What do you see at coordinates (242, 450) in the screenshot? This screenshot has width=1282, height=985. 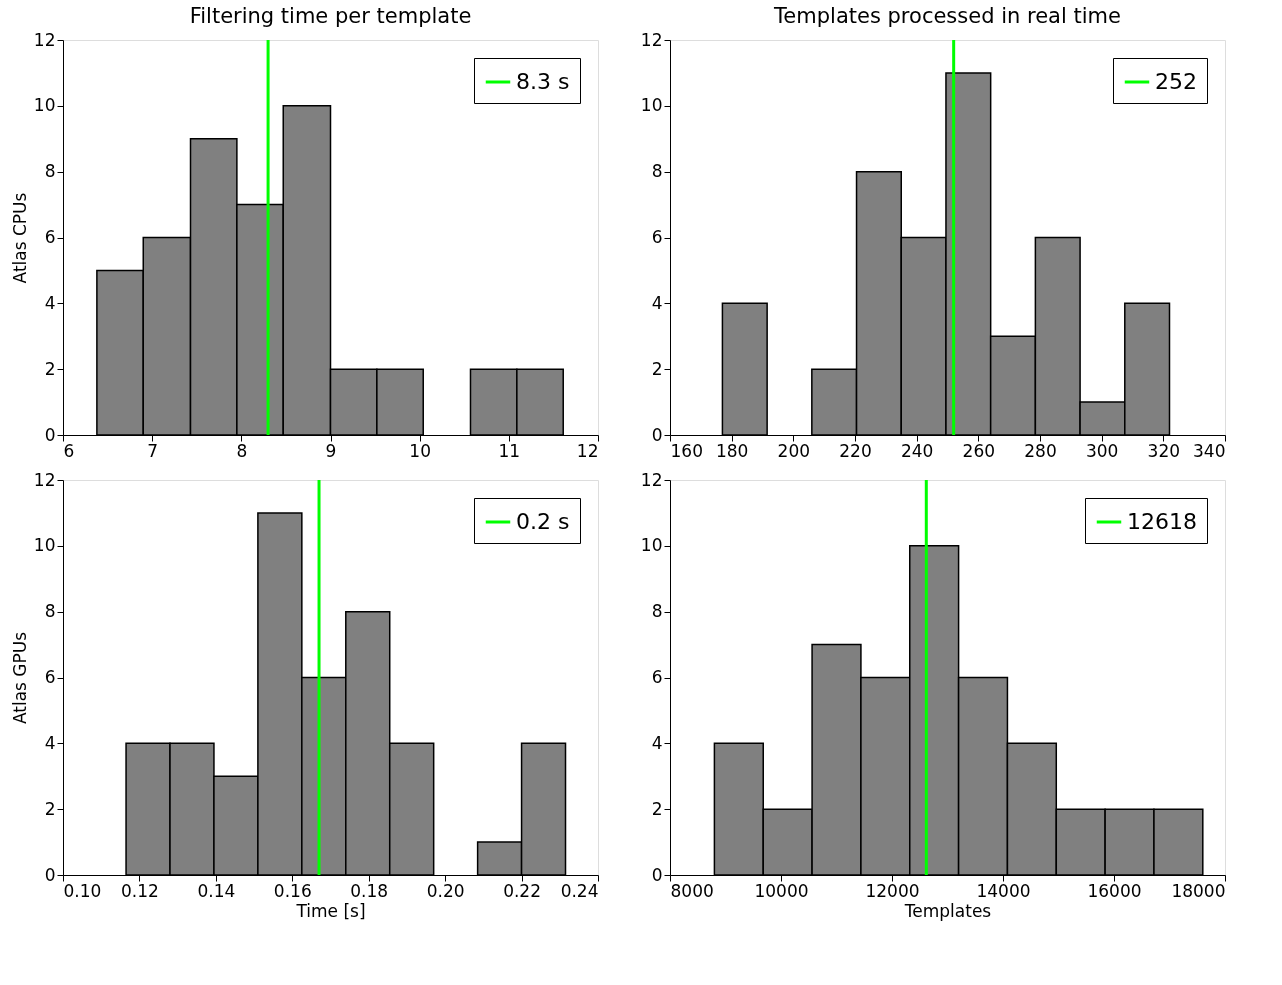 I see `x-tick-label: 8` at bounding box center [242, 450].